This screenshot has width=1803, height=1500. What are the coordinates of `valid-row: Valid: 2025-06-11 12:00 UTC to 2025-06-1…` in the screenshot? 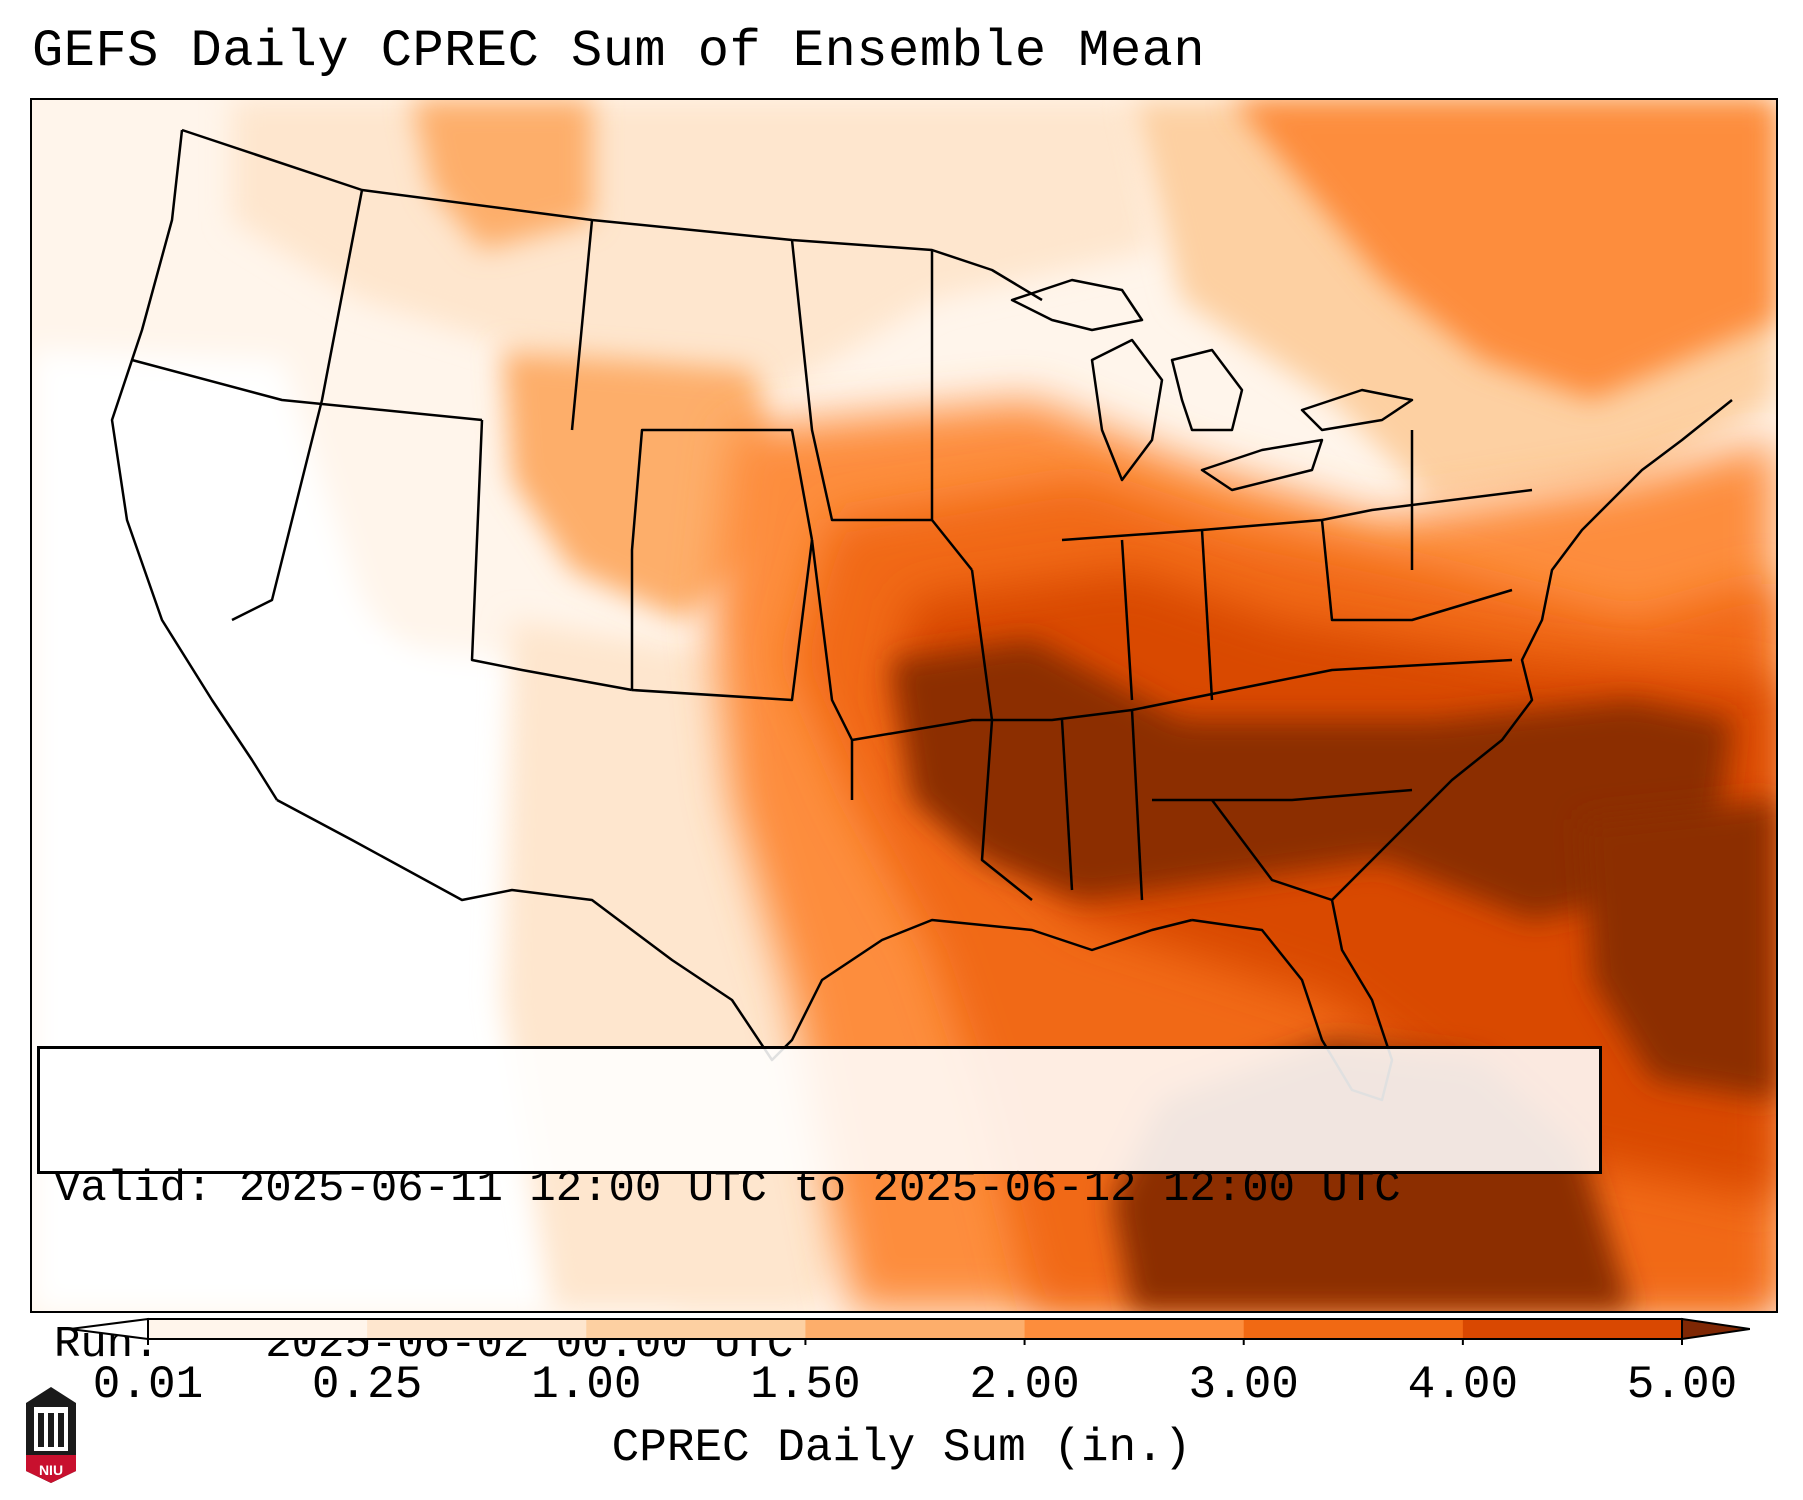 It's located at (819, 1189).